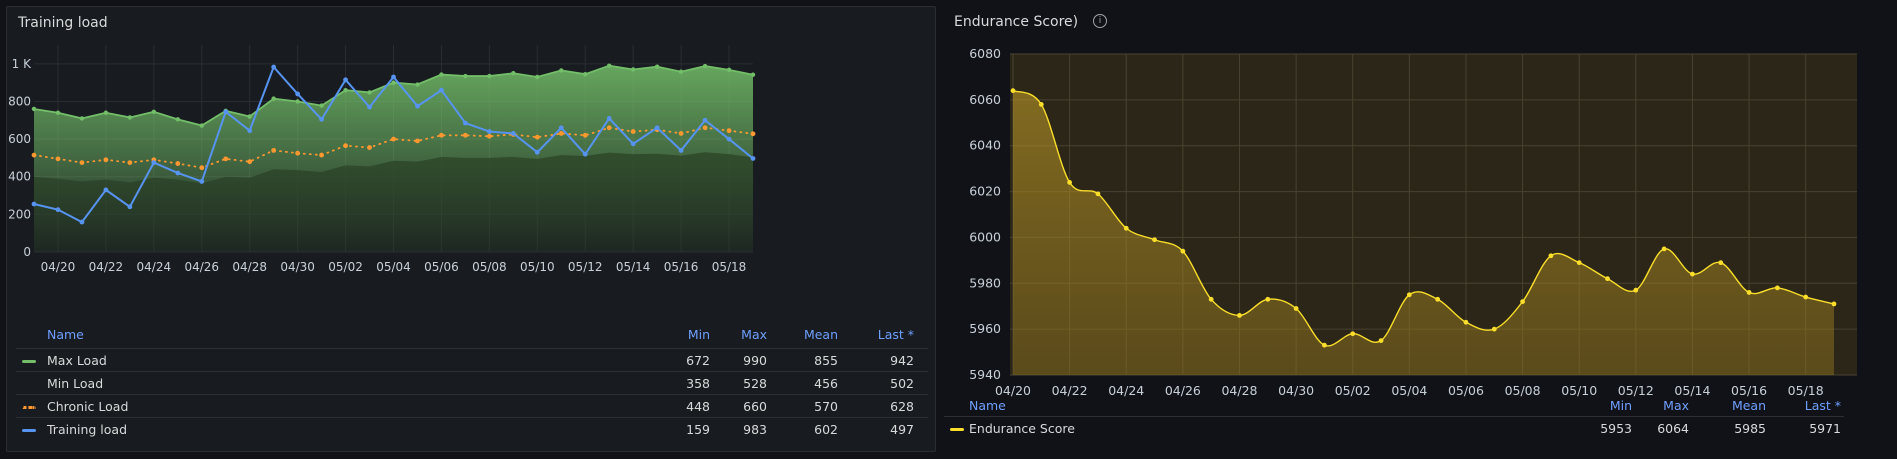 This screenshot has height=459, width=1897. I want to click on legend-value-last: 942, so click(902, 360).